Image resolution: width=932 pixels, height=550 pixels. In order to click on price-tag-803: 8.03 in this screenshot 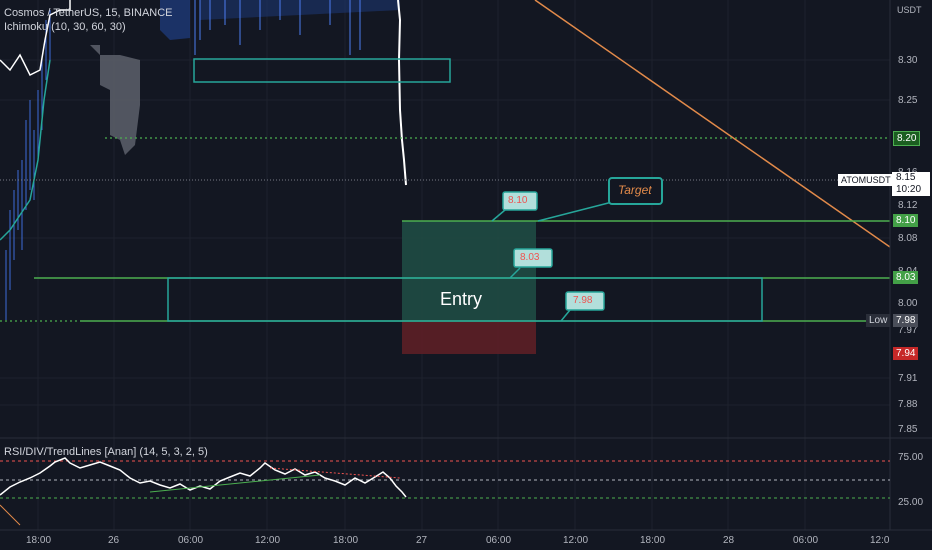, I will do `click(906, 277)`.